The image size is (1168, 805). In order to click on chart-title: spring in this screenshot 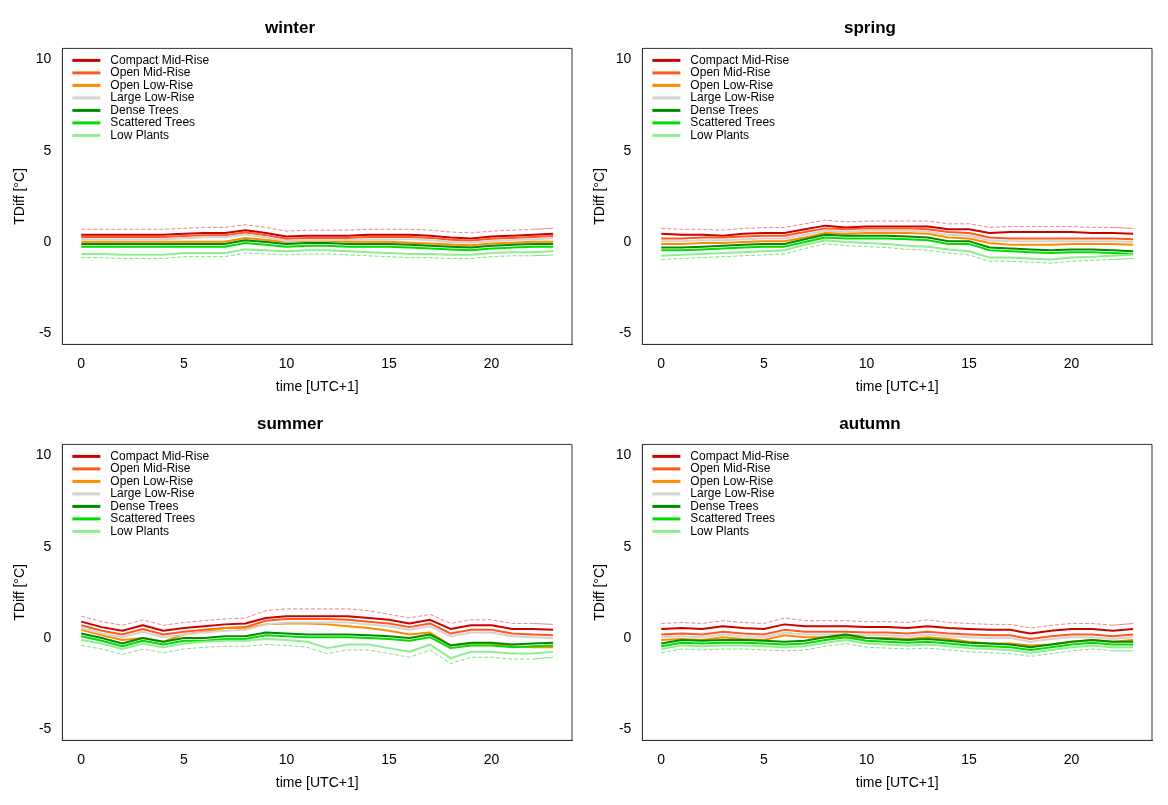, I will do `click(870, 27)`.